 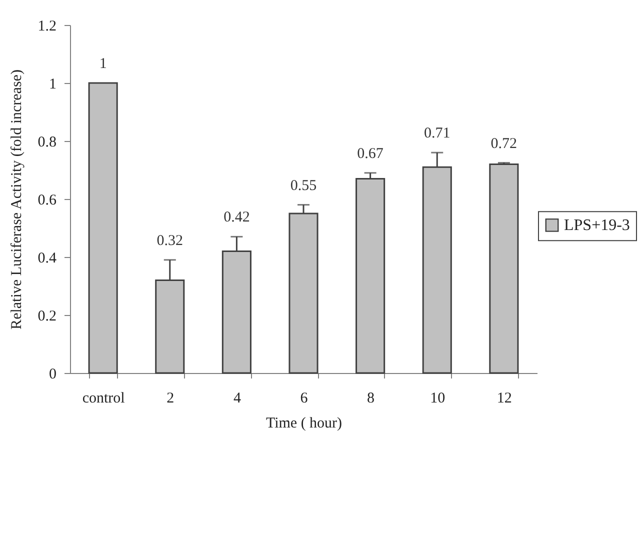 I want to click on data-label: 0.55, so click(x=303, y=186).